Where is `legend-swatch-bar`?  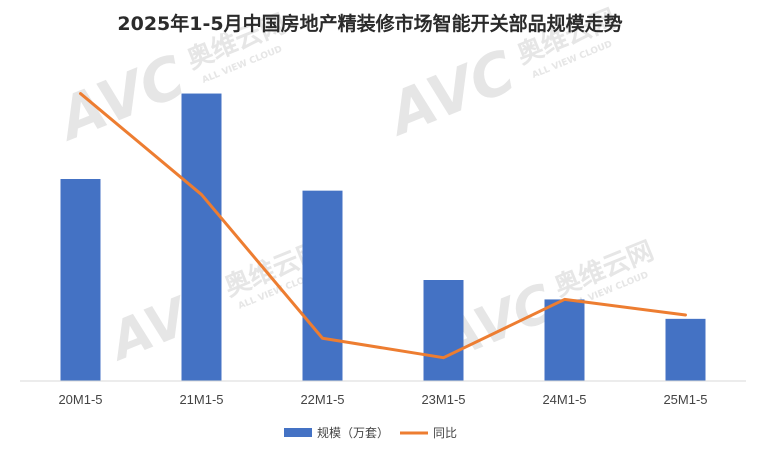 legend-swatch-bar is located at coordinates (298, 432).